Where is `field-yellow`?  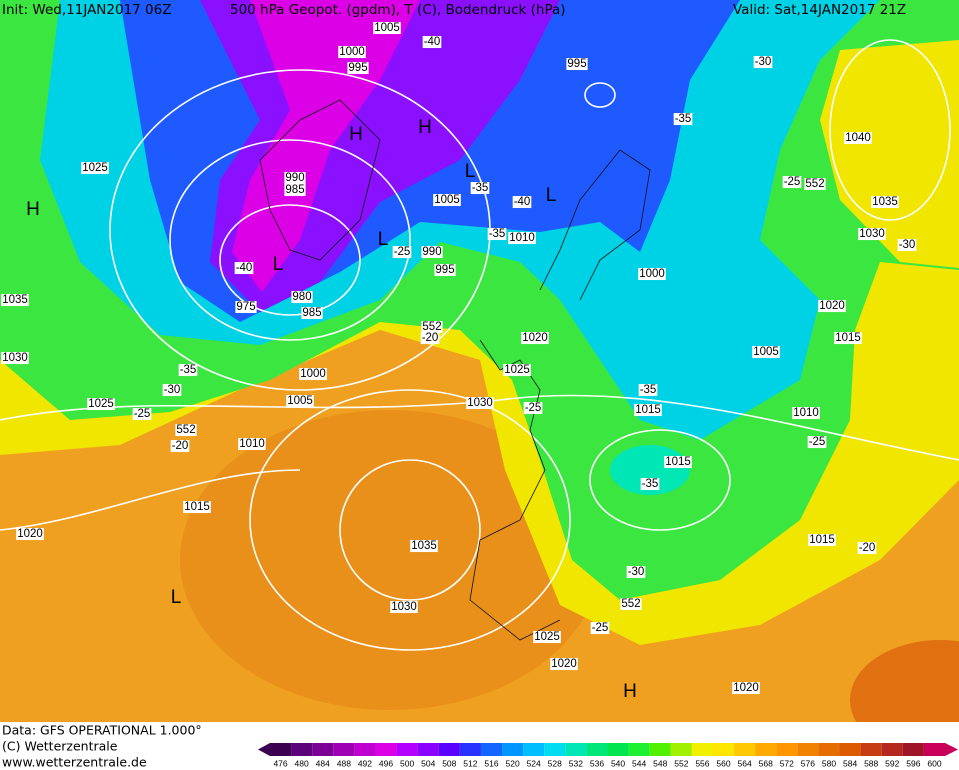 field-yellow is located at coordinates (889, 154).